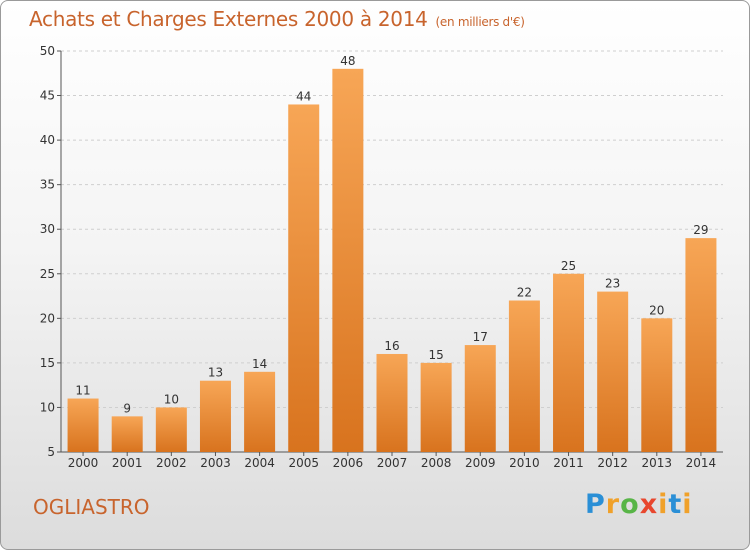 This screenshot has height=550, width=750. Describe the element at coordinates (569, 362) in the screenshot. I see `bar-2011` at that location.